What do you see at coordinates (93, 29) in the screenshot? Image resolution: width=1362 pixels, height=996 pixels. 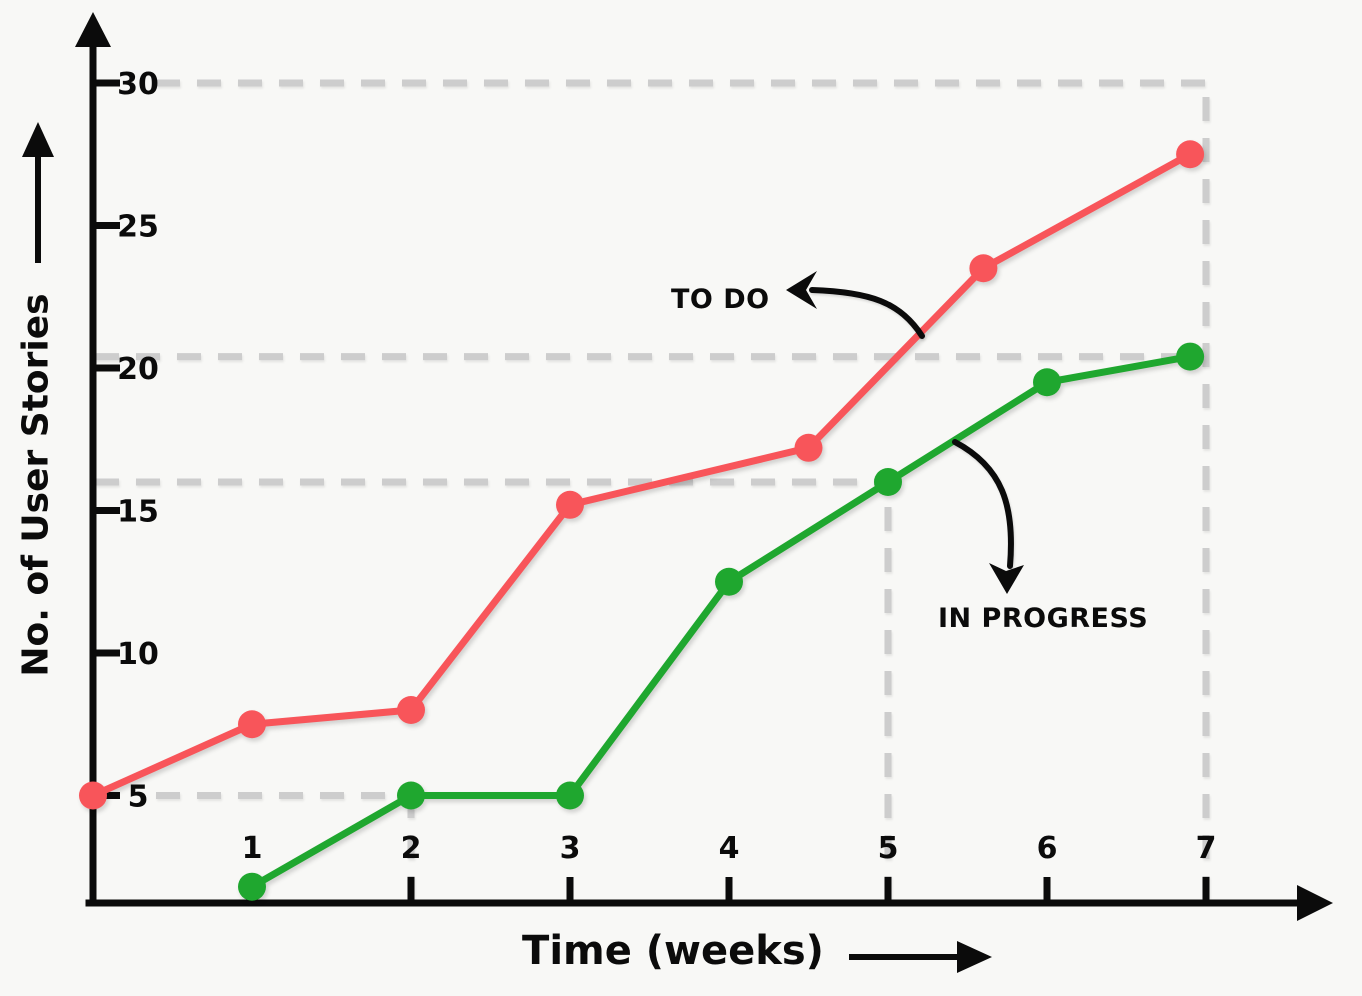 I see `y-axis-arrowhead` at bounding box center [93, 29].